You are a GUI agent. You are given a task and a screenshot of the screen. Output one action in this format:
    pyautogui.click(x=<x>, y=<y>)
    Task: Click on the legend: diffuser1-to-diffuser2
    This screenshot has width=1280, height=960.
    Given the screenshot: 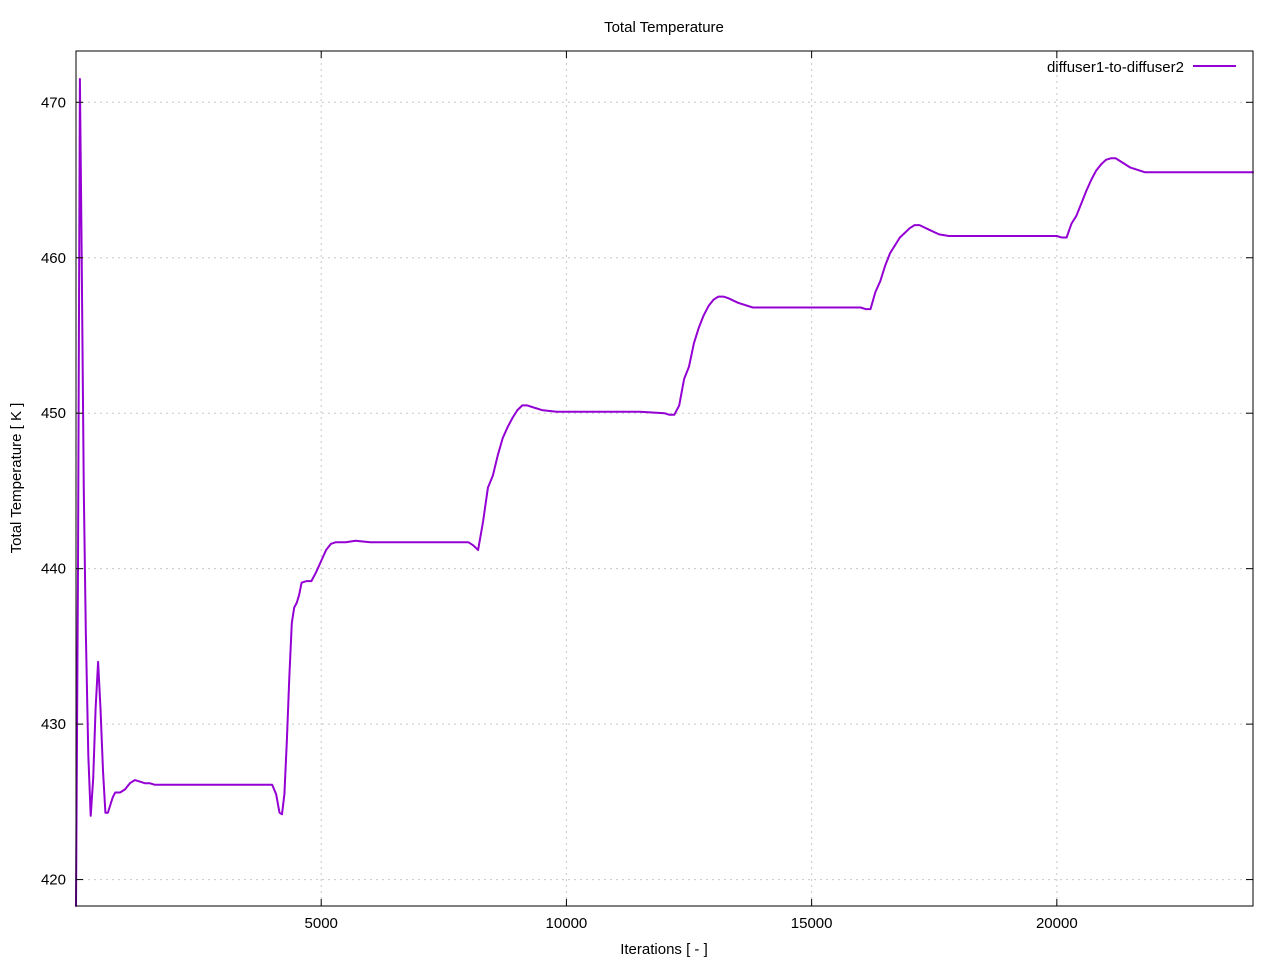 What is the action you would take?
    pyautogui.click(x=1141, y=67)
    